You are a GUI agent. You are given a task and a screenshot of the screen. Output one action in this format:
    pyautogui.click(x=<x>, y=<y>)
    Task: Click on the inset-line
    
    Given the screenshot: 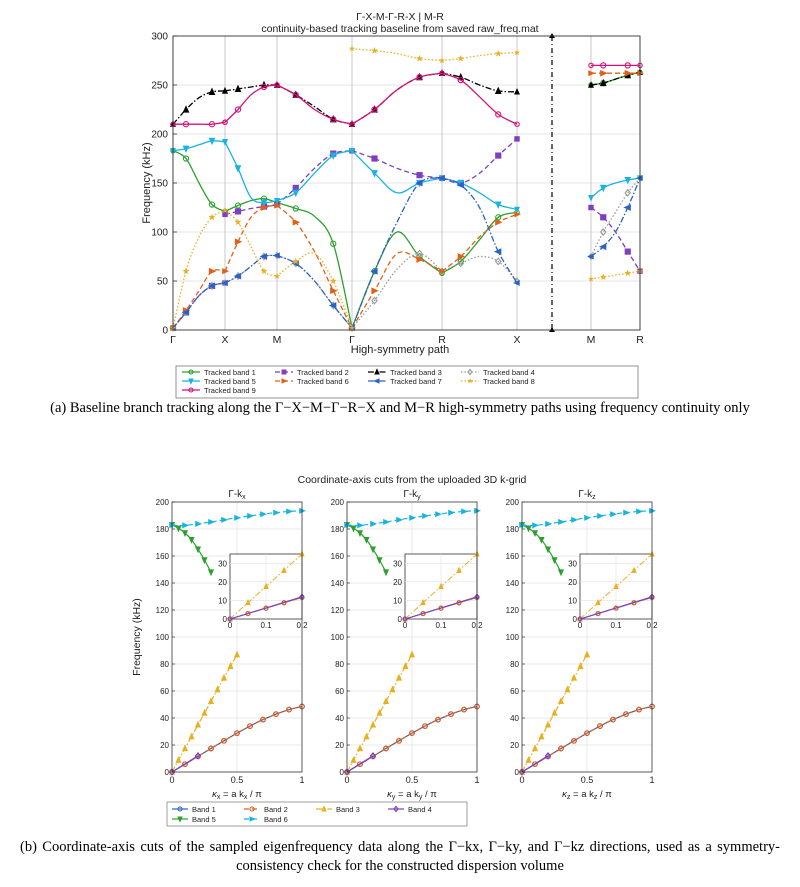 What is the action you would take?
    pyautogui.click(x=441, y=608)
    